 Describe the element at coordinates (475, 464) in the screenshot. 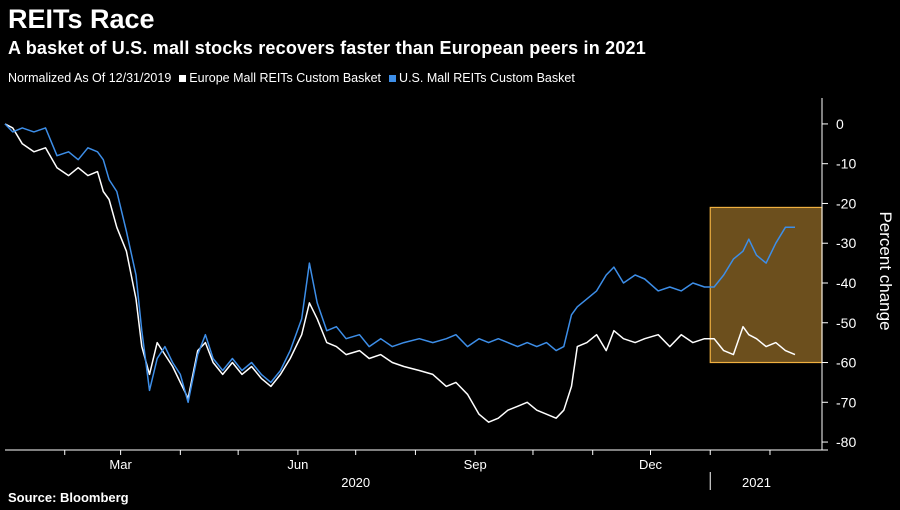

I see `x-tick-label: Sep` at that location.